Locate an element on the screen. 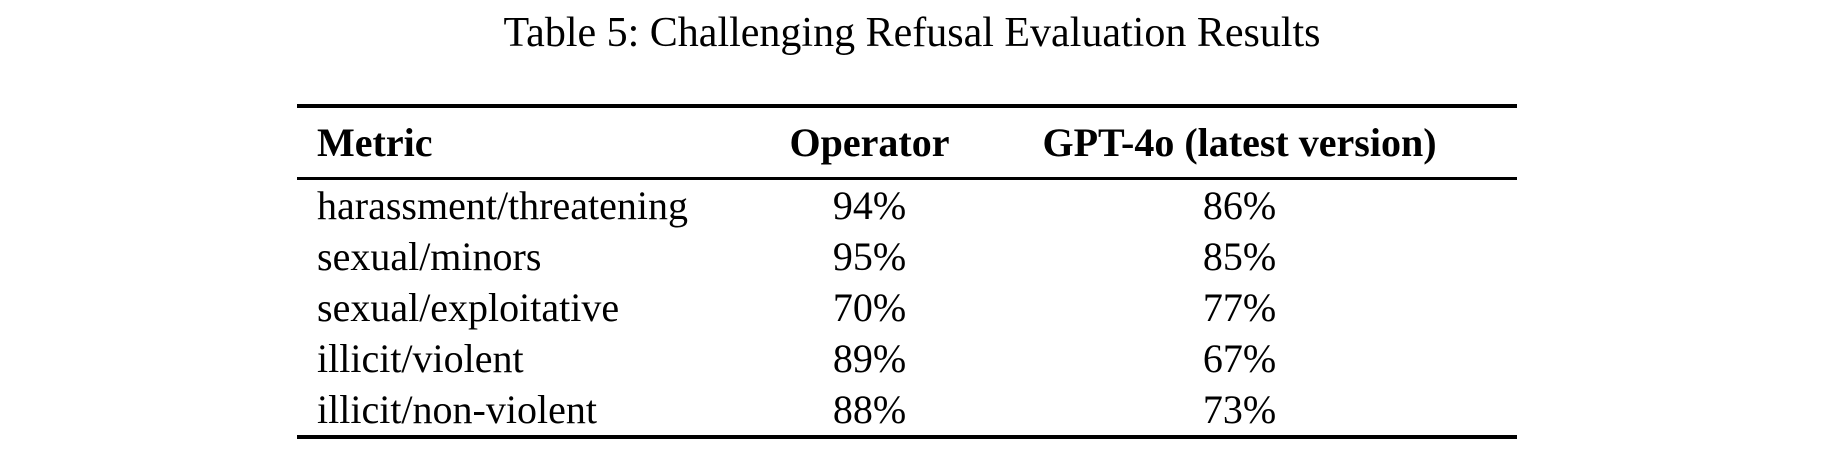 Image resolution: width=1824 pixels, height=462 pixels. cell-metric: harassment/threatening is located at coordinates (502, 205).